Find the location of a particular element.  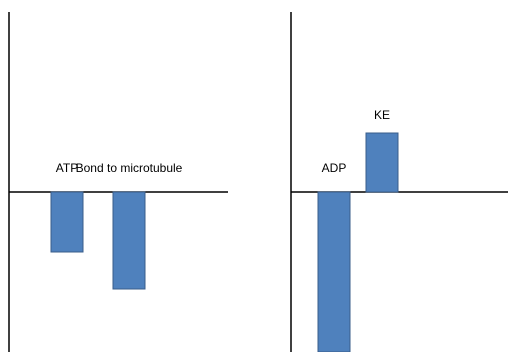

bar-ke is located at coordinates (382, 162).